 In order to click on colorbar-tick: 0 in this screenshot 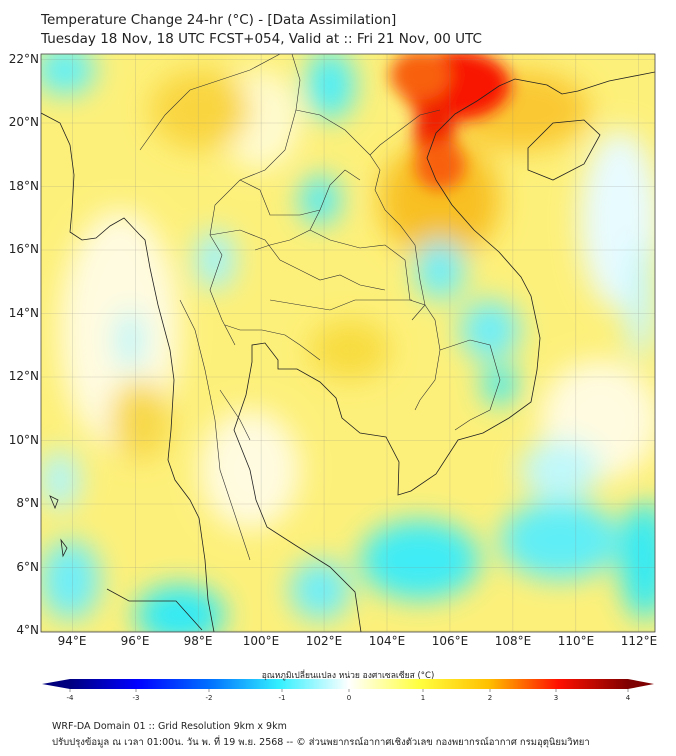, I will do `click(349, 698)`.